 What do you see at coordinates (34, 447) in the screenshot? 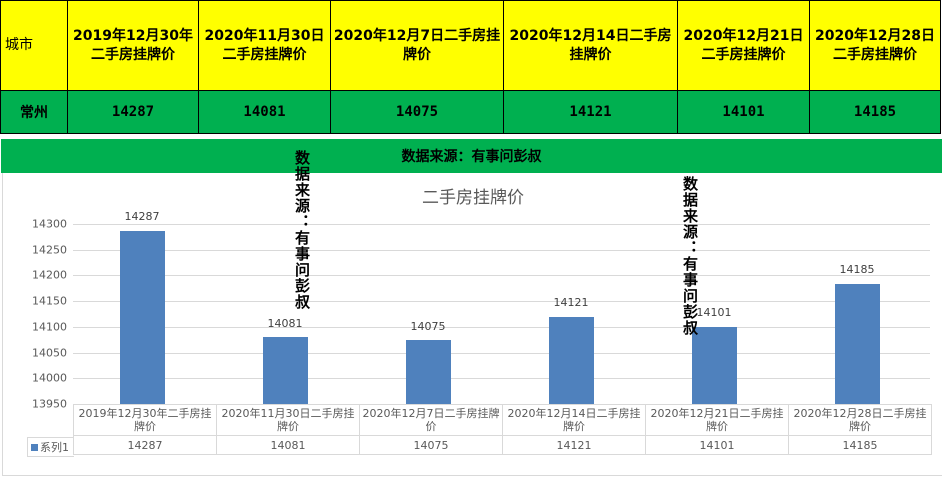
I see `legend-swatch-icon` at bounding box center [34, 447].